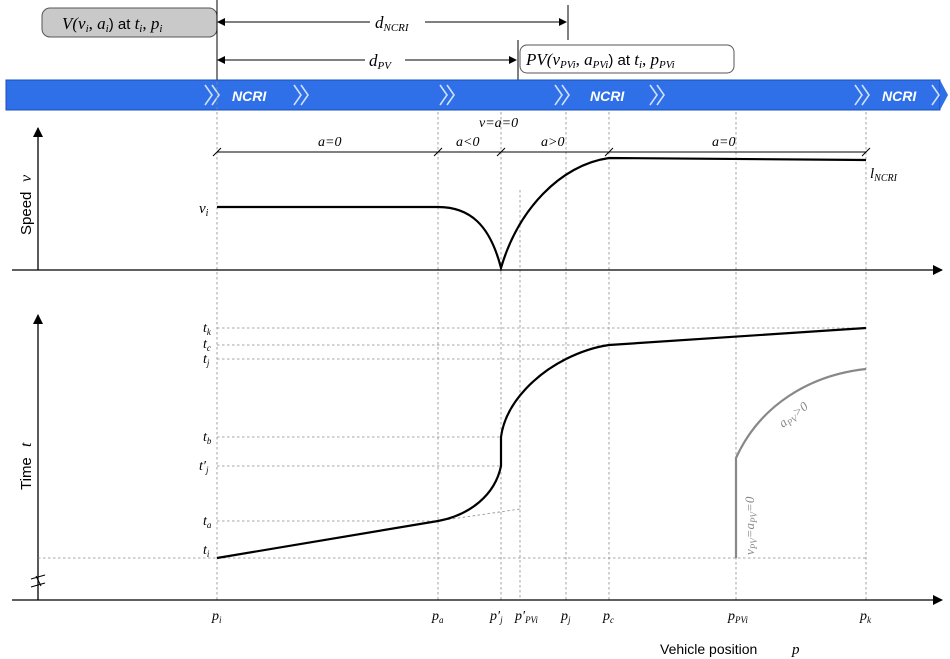 Image resolution: width=950 pixels, height=659 pixels. What do you see at coordinates (800, 462) in the screenshot?
I see `pv-trajectory-curve` at bounding box center [800, 462].